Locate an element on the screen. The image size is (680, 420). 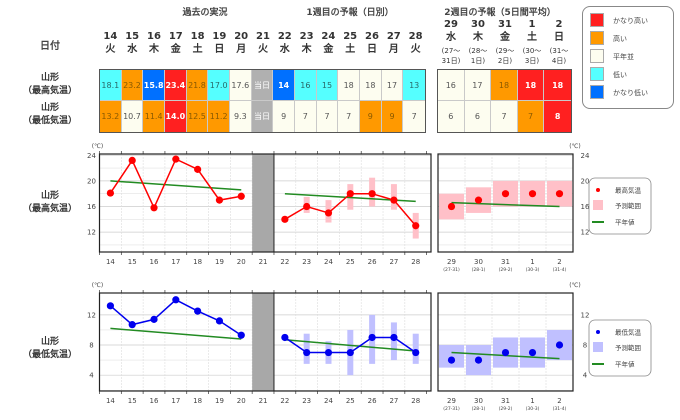
max-temp-cell: 18 is located at coordinates (557, 85).